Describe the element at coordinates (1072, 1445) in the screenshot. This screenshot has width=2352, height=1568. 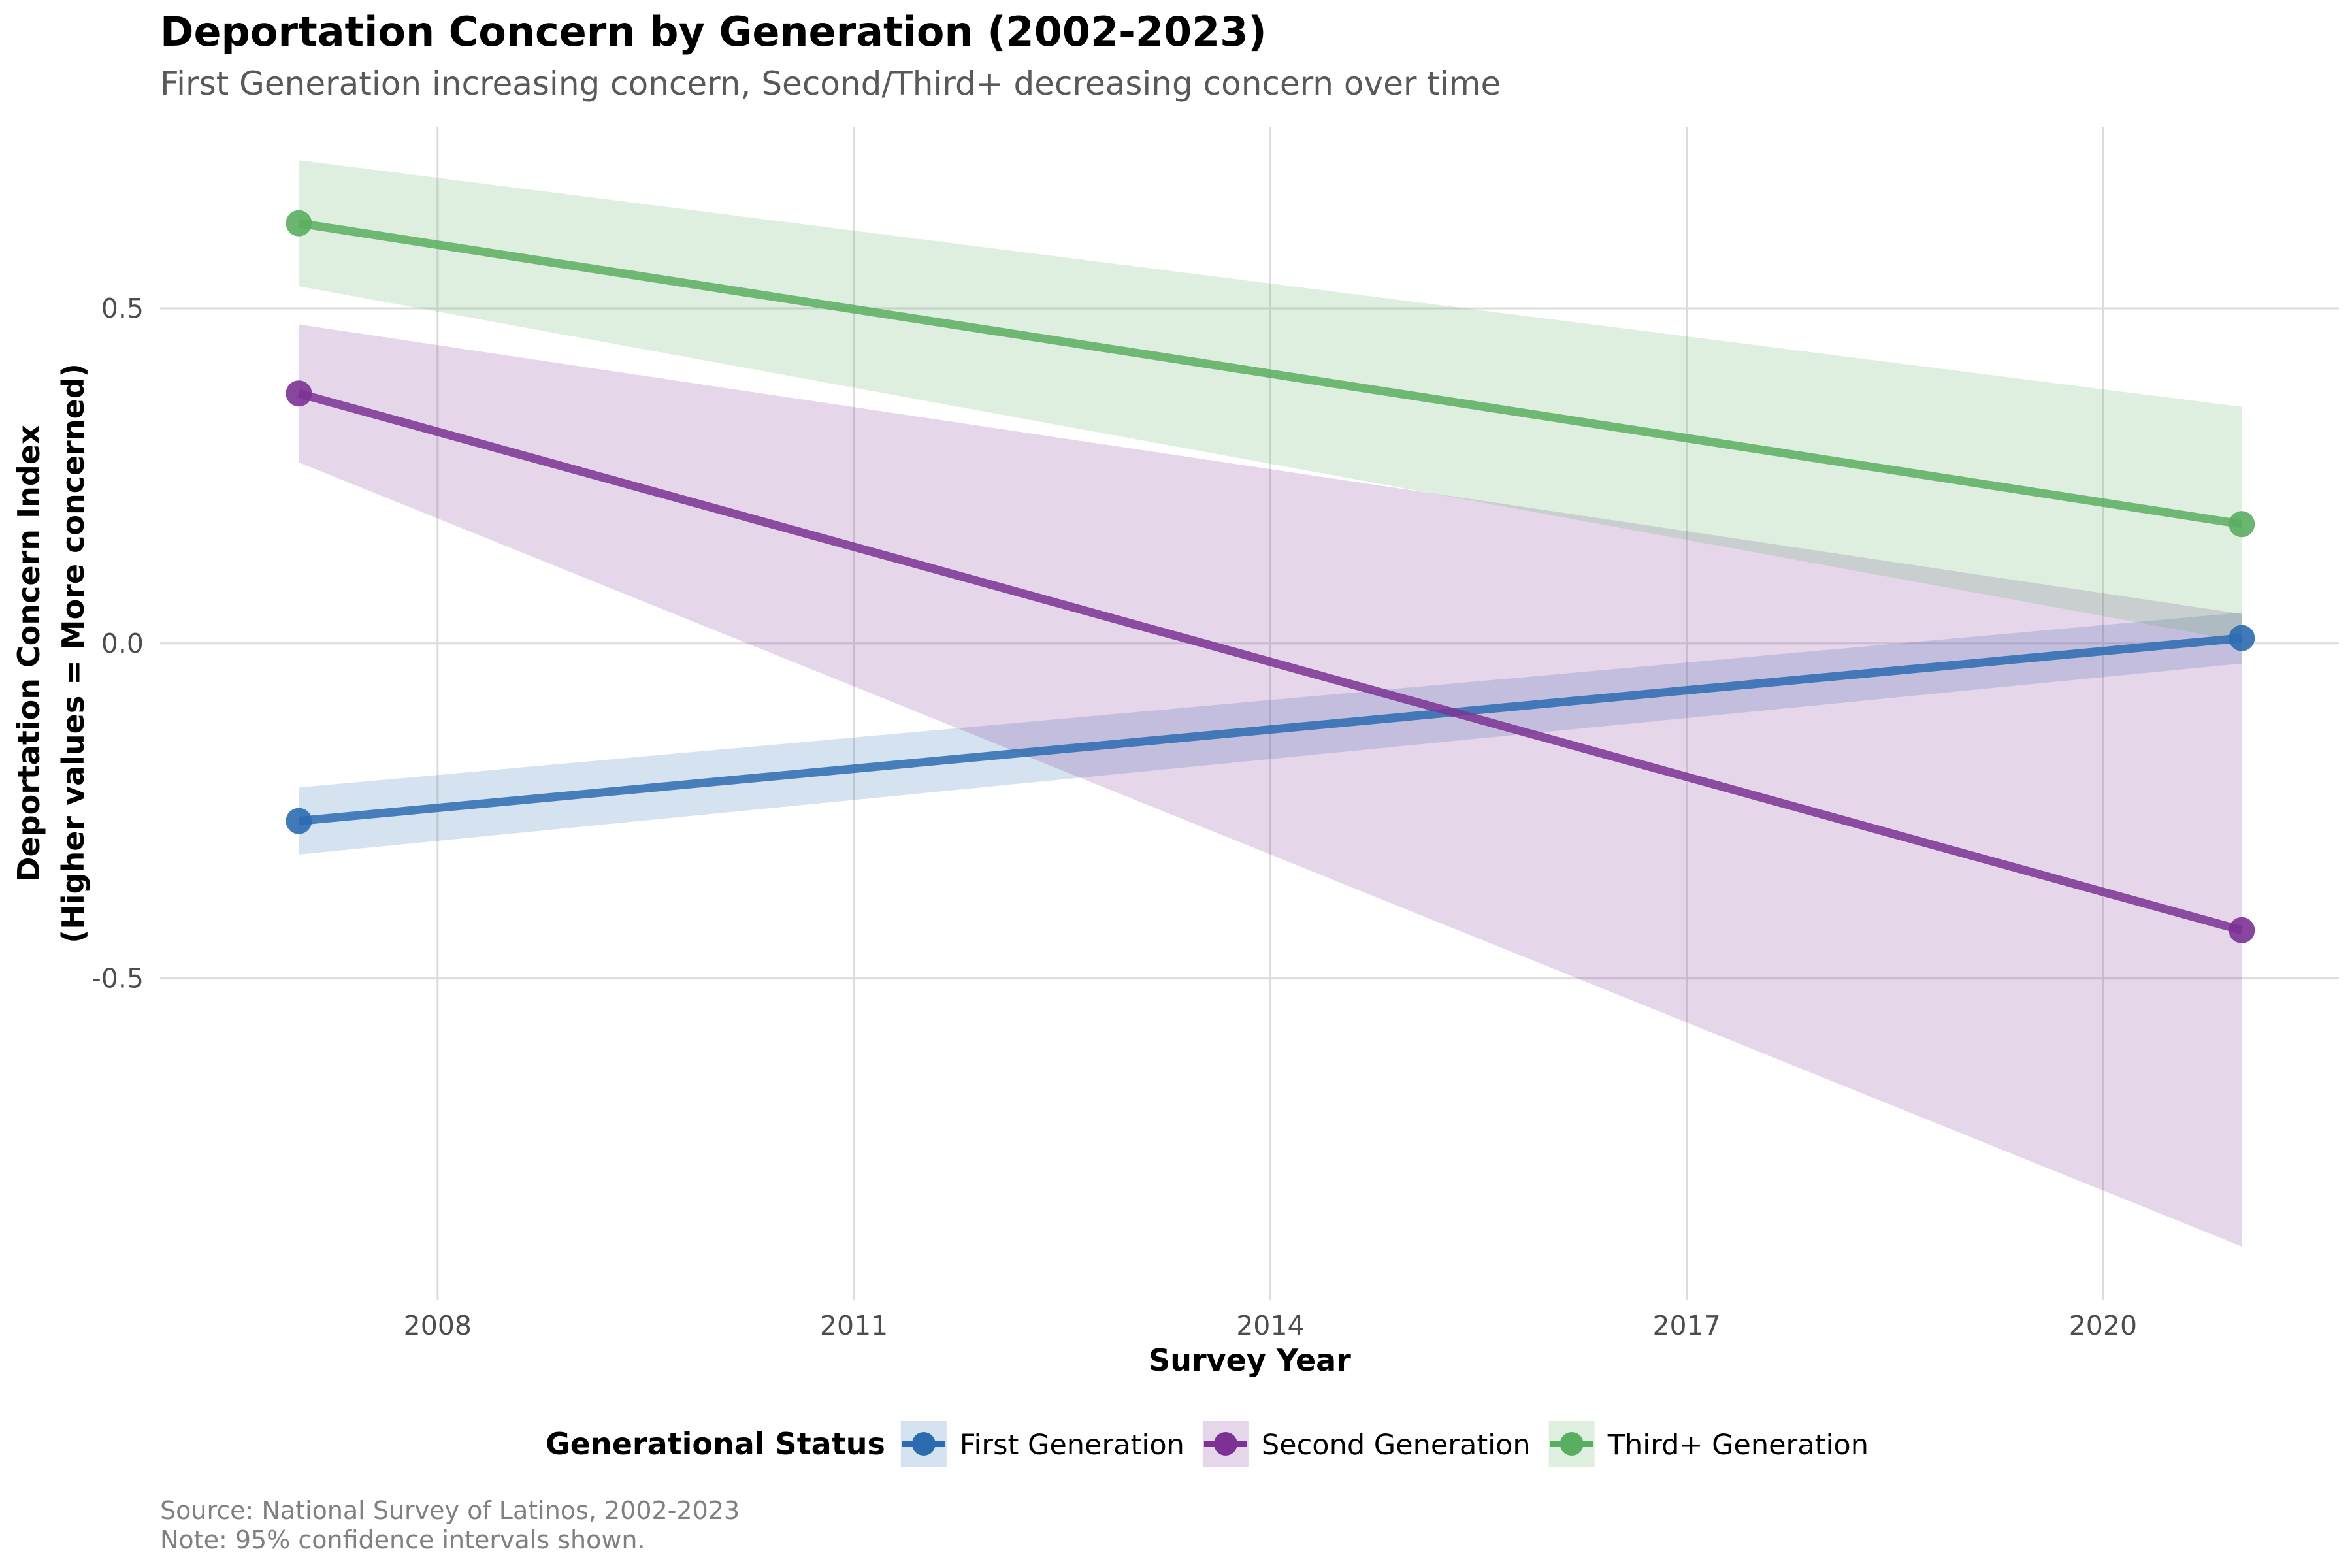
I see `legend-label: First Generation` at that location.